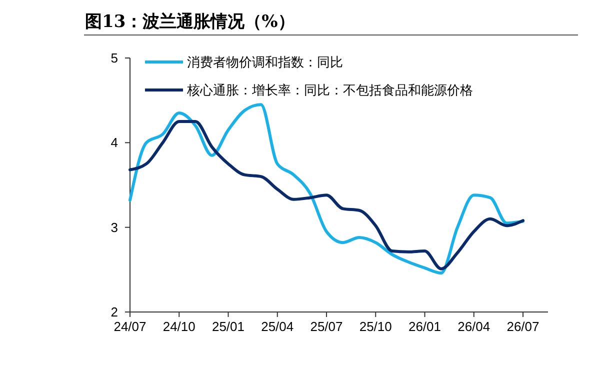 This screenshot has height=387, width=611. I want to click on y-tick-label: 4, so click(114, 142).